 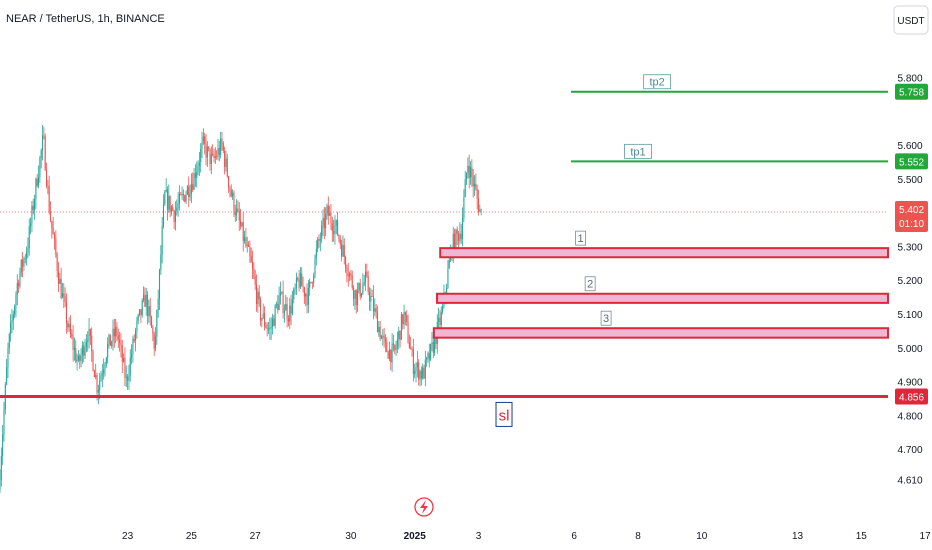 I want to click on level-label-3: 3, so click(x=606, y=319).